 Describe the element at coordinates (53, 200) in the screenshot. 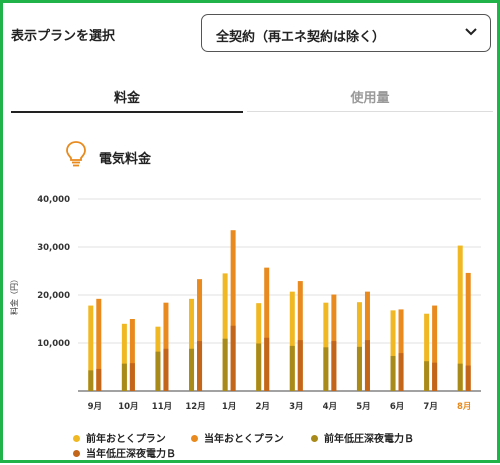

I see `y-tick-label: 40,000` at that location.